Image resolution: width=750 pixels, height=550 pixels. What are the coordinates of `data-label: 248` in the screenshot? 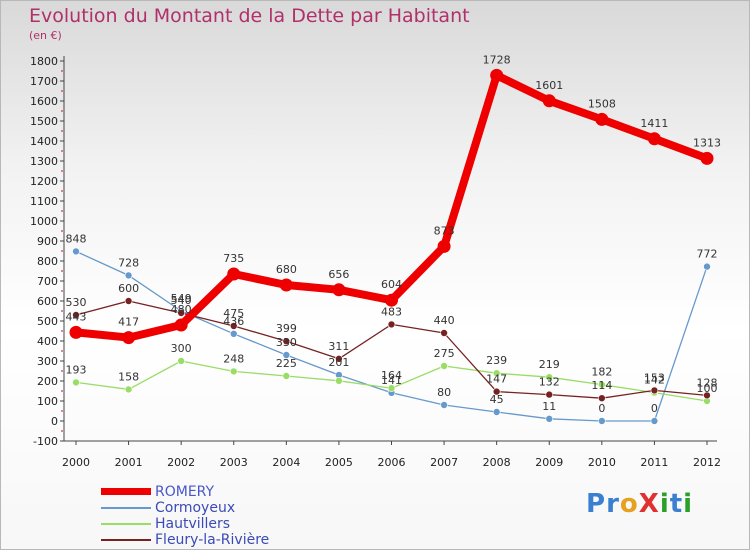 It's located at (233, 358).